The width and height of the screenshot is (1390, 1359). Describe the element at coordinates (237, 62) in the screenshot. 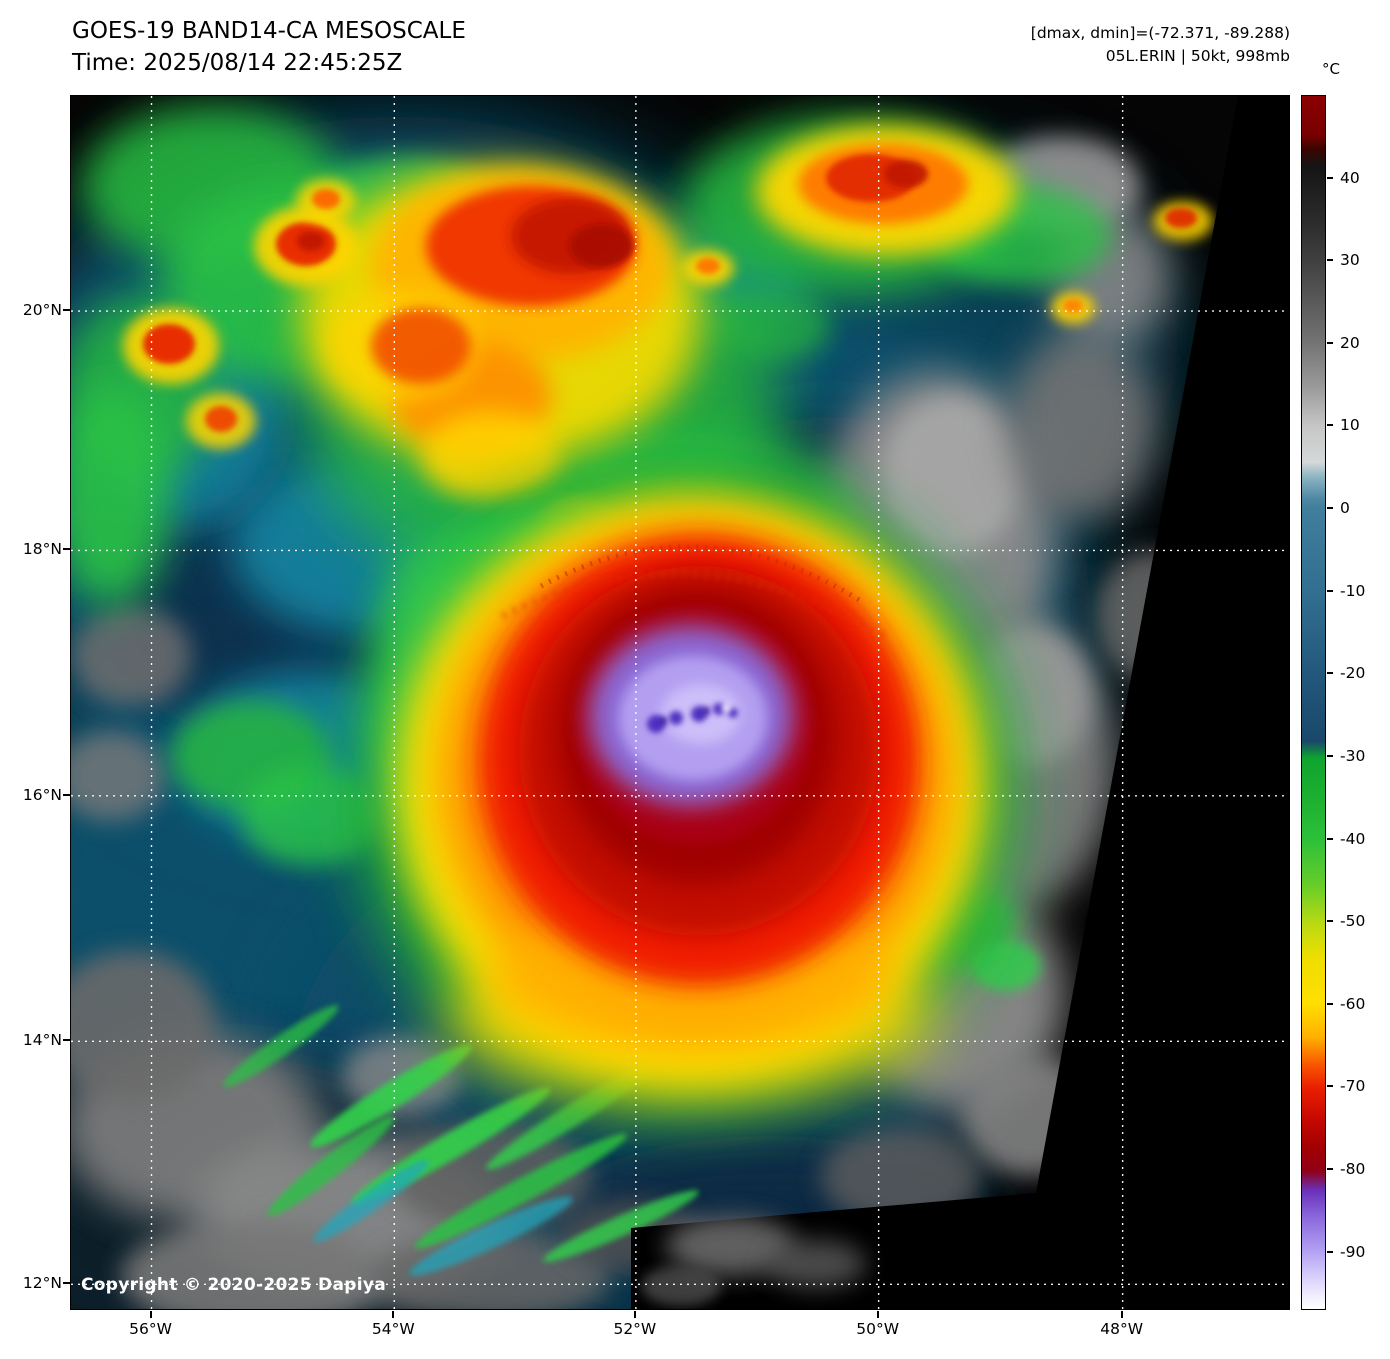

I see `image-timestamp: Time: 2025/08/14 22:45:25Z` at that location.